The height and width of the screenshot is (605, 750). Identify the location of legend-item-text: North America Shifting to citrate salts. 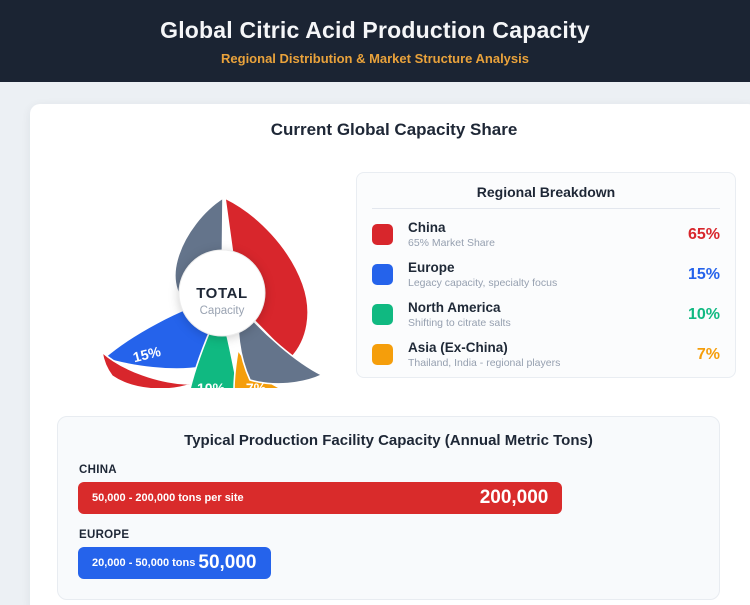
(459, 314).